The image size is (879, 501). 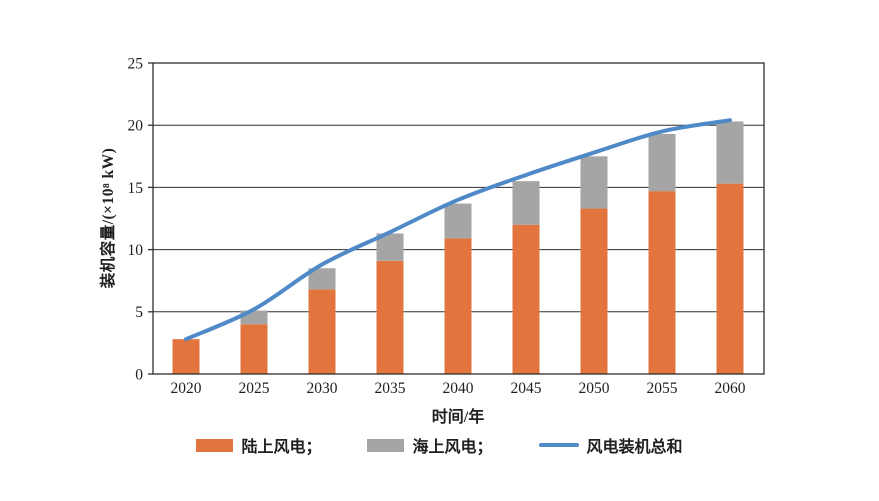 I want to click on onshore-swatch-icon, so click(x=215, y=445).